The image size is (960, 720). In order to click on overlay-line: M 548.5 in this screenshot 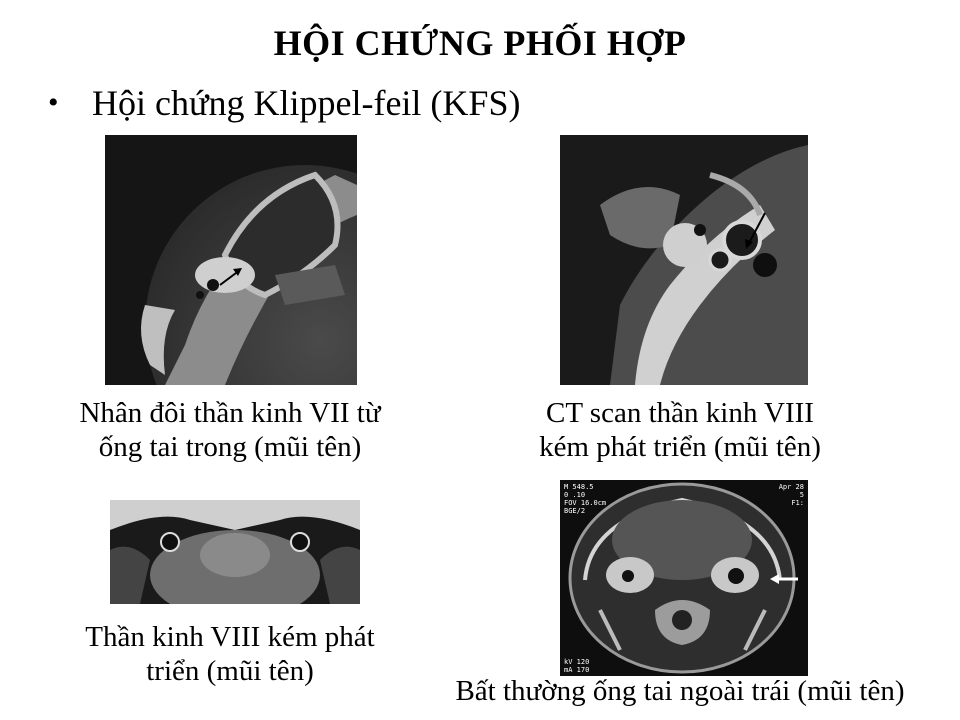, I will do `click(579, 487)`.